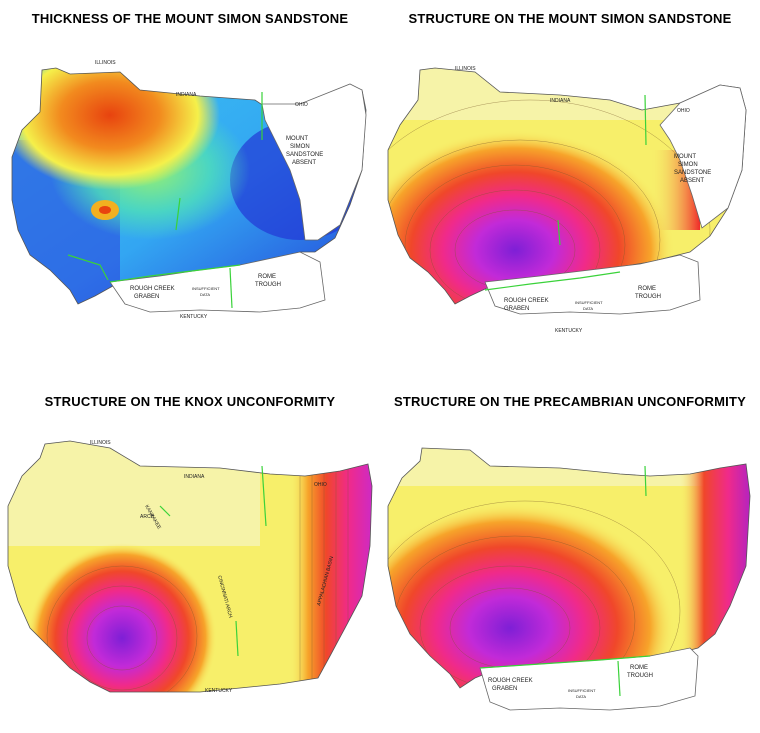 This screenshot has height=733, width=760. What do you see at coordinates (190, 18) in the screenshot?
I see `panel-title: THICKNESS OF THE MOUNT SIMON SANDSTONE` at bounding box center [190, 18].